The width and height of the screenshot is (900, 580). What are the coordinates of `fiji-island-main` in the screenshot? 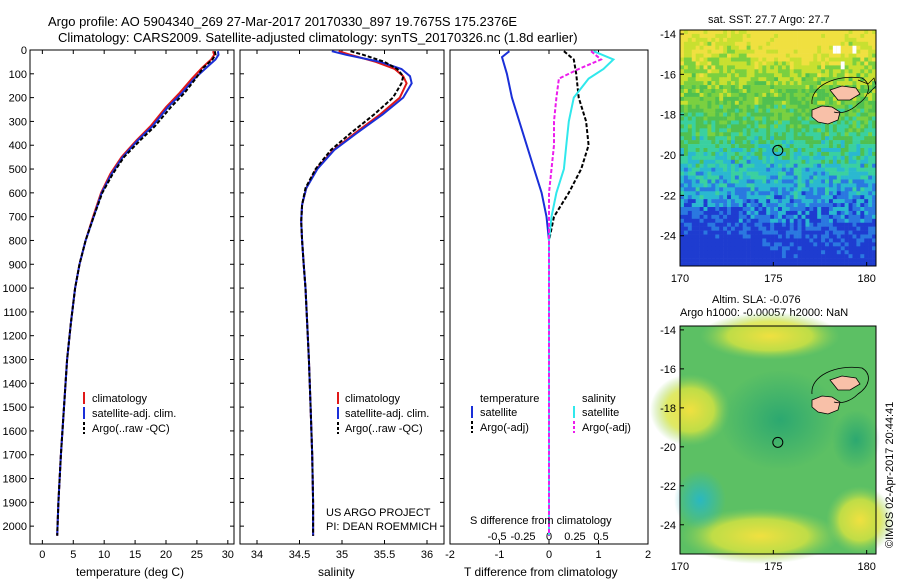 It's located at (826, 115).